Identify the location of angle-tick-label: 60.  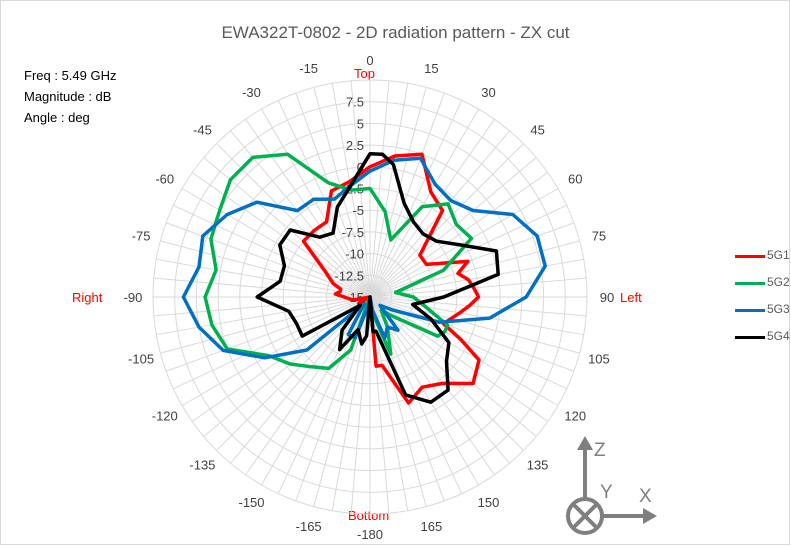
(575, 179).